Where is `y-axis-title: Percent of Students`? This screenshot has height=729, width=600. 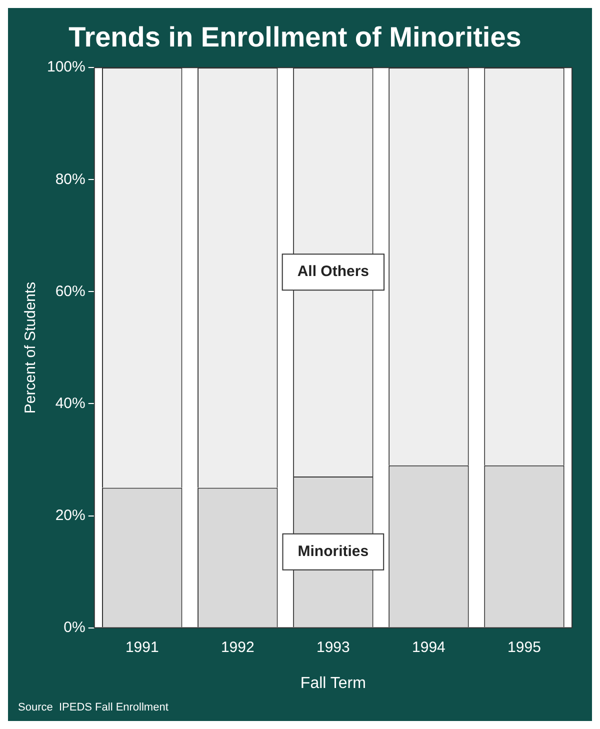
y-axis-title: Percent of Students is located at coordinates (31, 348).